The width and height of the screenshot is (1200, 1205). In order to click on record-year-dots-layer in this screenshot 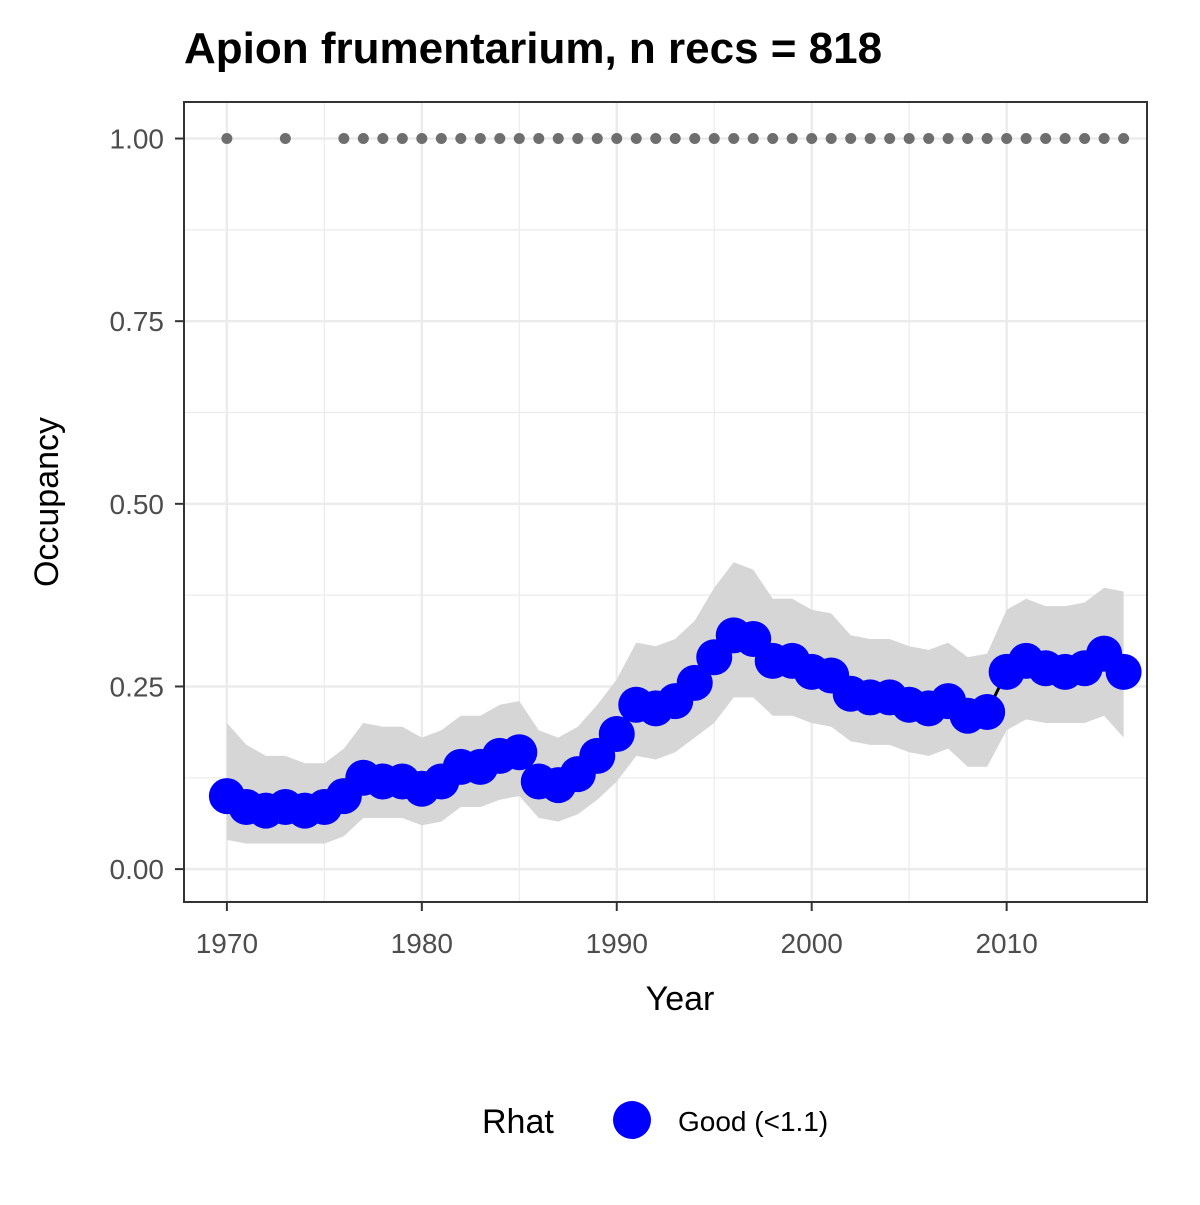, I will do `click(675, 139)`.